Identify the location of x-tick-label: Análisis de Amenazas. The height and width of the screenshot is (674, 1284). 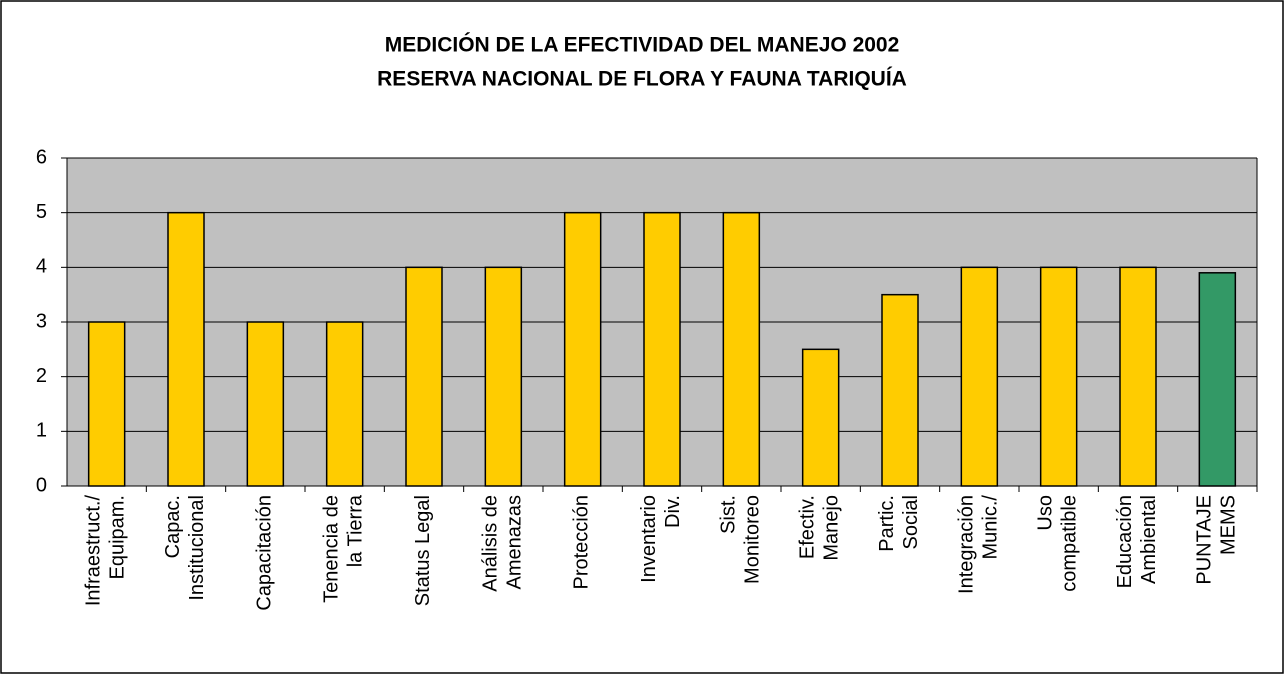
(503, 543).